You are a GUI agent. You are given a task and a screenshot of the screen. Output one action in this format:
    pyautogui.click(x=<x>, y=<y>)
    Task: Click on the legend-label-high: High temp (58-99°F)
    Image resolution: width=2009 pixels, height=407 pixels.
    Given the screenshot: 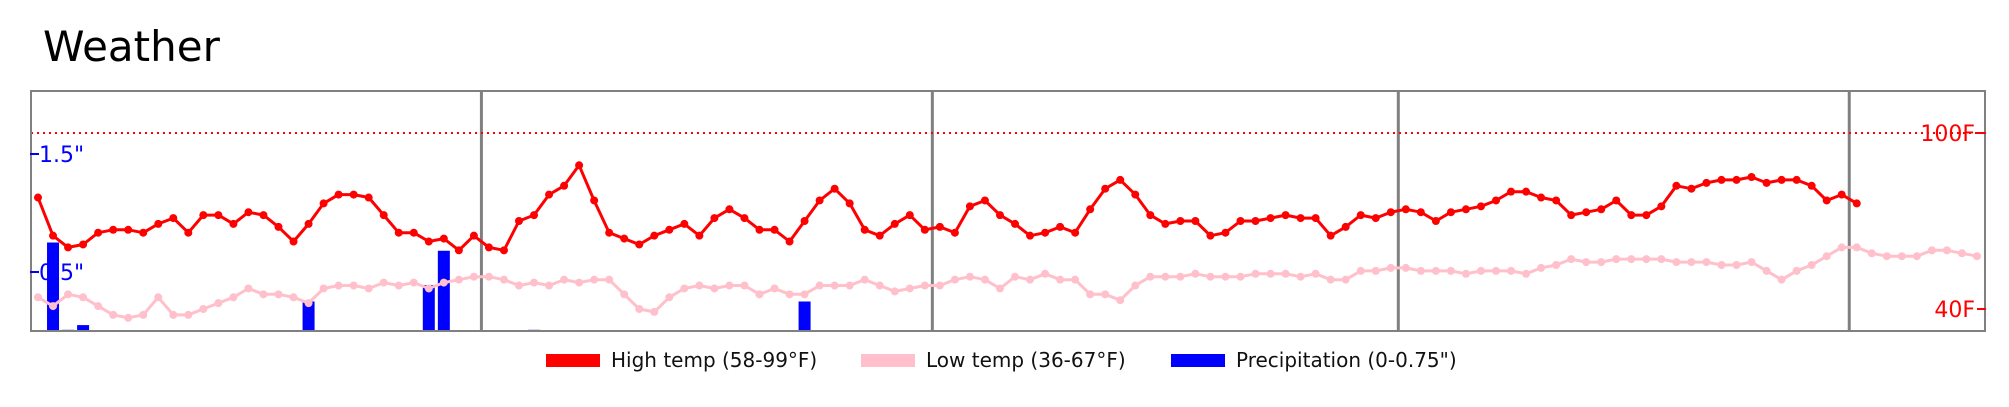 What is the action you would take?
    pyautogui.click(x=714, y=360)
    